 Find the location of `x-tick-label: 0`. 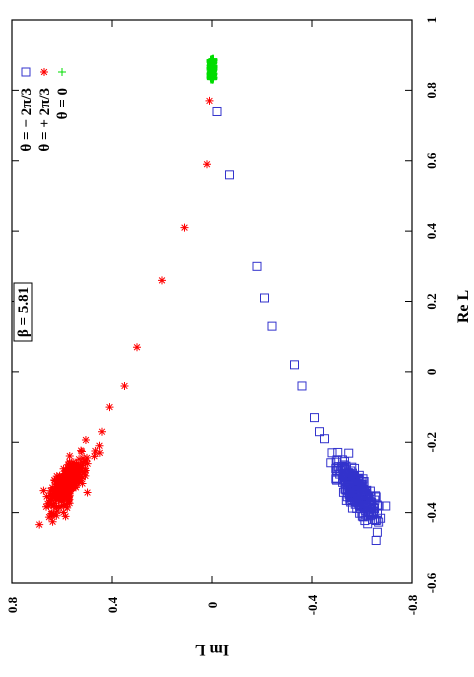

x-tick-label: 0 is located at coordinates (431, 372).